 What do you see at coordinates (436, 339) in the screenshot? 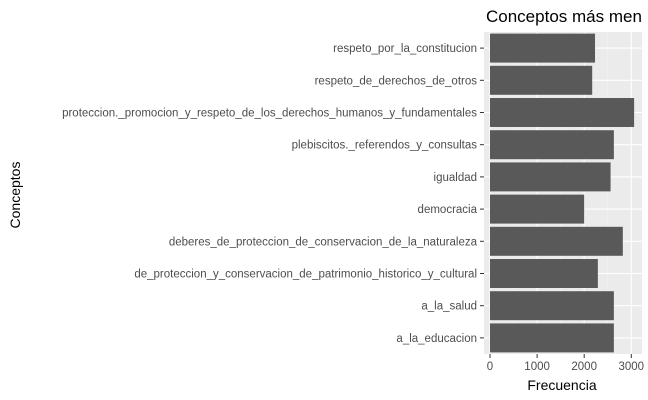
I see `category-label: a_la_educacion` at bounding box center [436, 339].